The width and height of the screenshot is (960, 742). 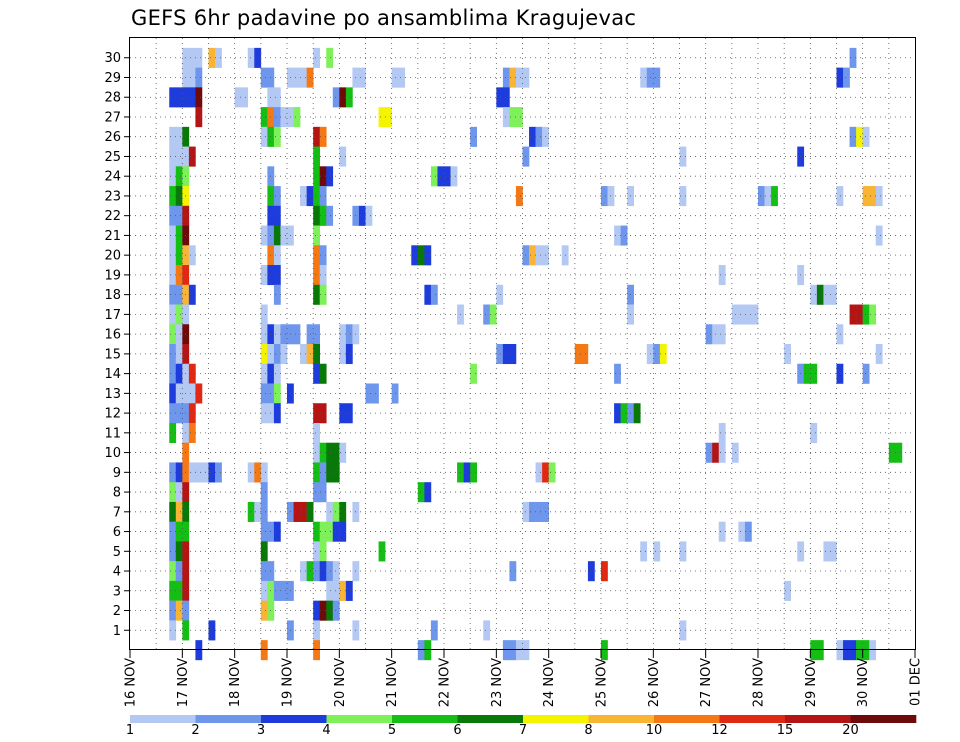 What do you see at coordinates (179, 334) in the screenshot?
I see `heatmap-cell-m16-s7` at bounding box center [179, 334].